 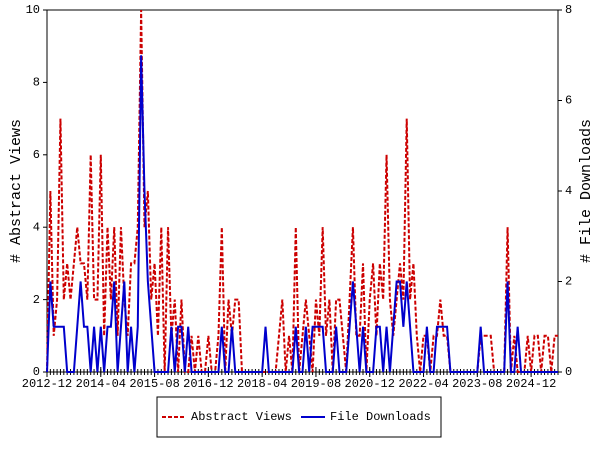 I want to click on x-tick-label: 2019-08, so click(x=316, y=384).